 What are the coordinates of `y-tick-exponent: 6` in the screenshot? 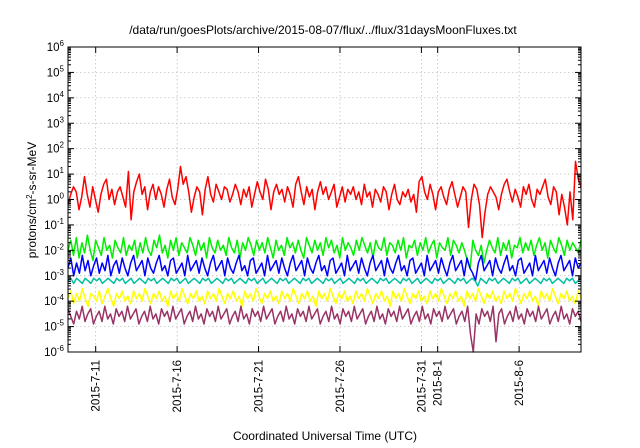 It's located at (62, 43).